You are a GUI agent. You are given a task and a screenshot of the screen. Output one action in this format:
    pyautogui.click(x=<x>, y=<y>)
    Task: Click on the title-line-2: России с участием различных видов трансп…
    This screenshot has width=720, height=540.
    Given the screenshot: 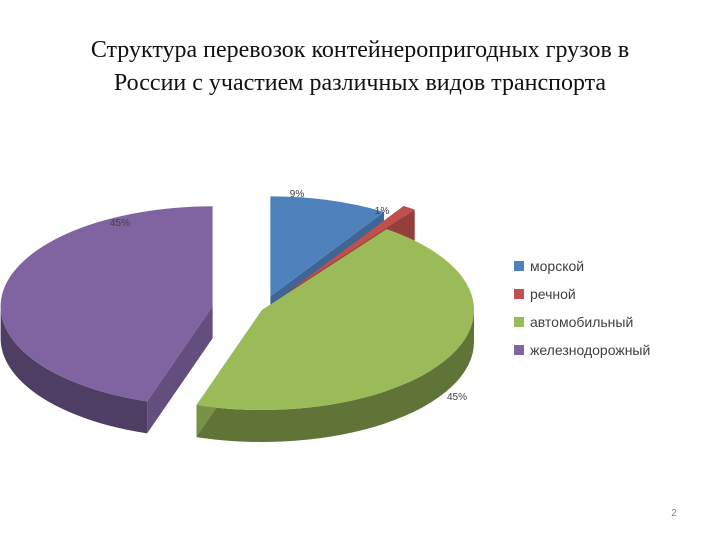 What is the action you would take?
    pyautogui.click(x=360, y=83)
    